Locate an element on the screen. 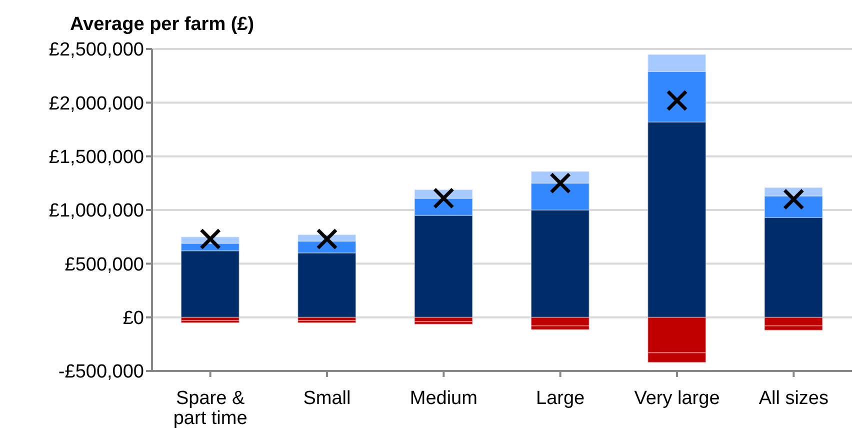 The height and width of the screenshot is (439, 854). y-tick-label: £2,000,000 is located at coordinates (96, 103).